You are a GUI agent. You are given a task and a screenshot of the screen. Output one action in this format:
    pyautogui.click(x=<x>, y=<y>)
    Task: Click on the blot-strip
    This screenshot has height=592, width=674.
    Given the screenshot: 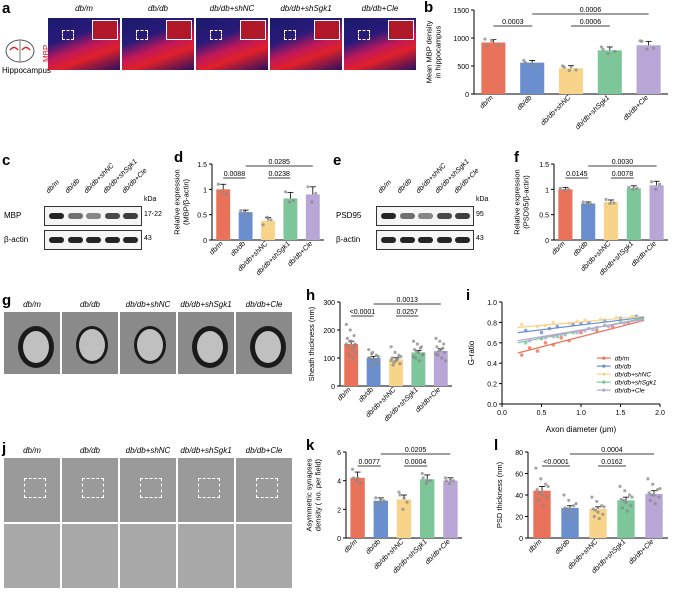 What is the action you would take?
    pyautogui.click(x=425, y=240)
    